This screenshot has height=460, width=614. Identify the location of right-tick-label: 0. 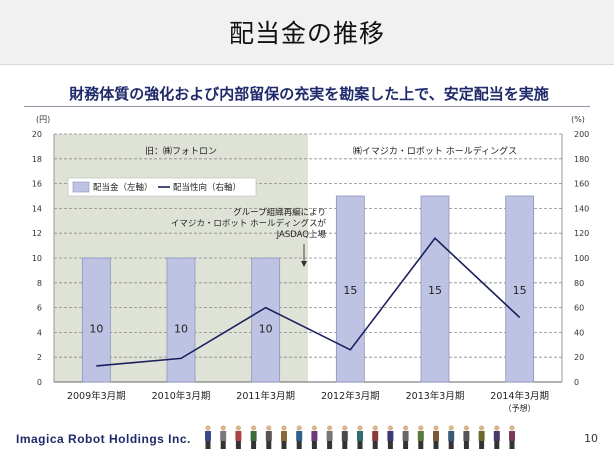
(576, 382).